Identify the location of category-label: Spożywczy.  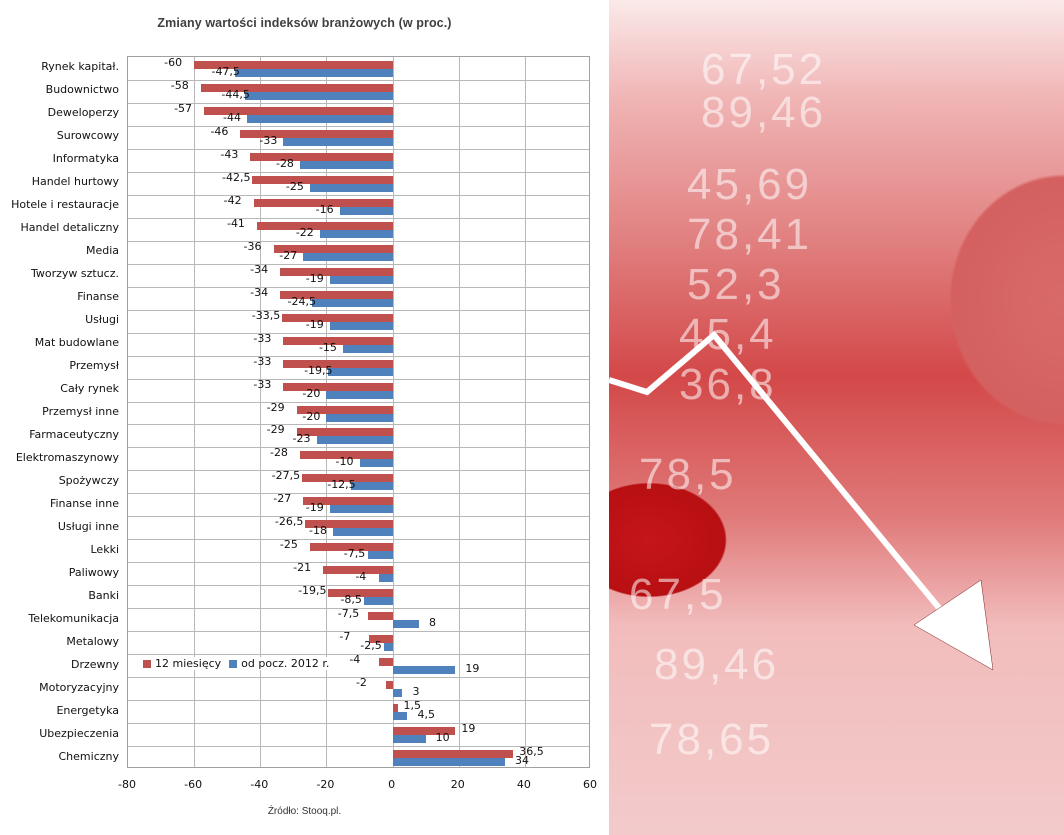
(88, 480).